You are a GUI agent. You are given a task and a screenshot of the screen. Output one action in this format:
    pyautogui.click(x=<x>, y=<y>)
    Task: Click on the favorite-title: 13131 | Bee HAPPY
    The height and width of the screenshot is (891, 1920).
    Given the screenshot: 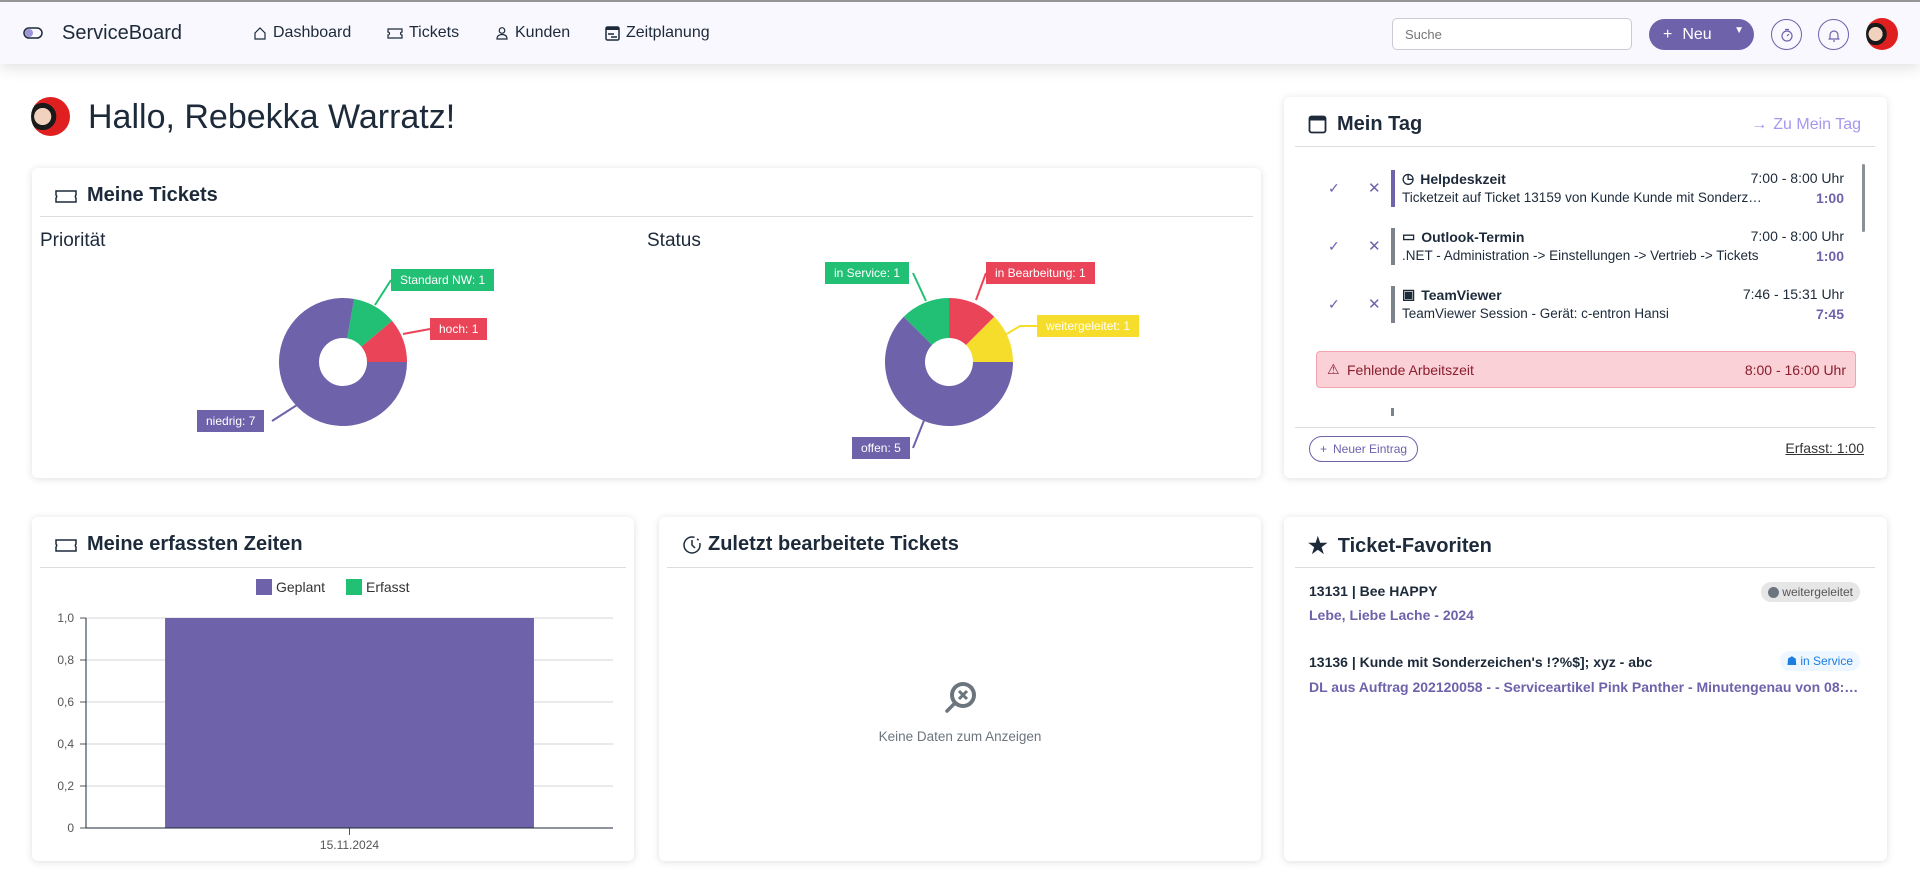 What is the action you would take?
    pyautogui.click(x=1373, y=591)
    